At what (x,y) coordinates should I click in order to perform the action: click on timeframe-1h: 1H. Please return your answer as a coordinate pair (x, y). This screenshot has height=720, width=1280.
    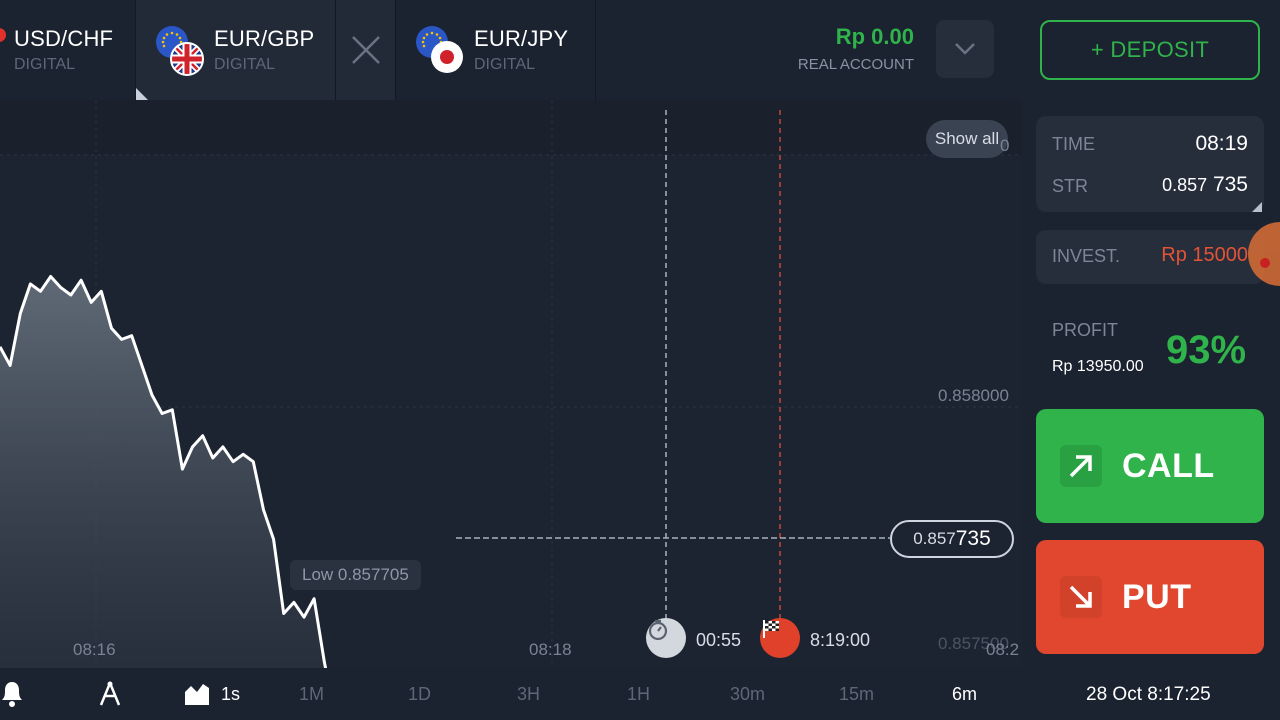
    Looking at the image, I should click on (639, 694).